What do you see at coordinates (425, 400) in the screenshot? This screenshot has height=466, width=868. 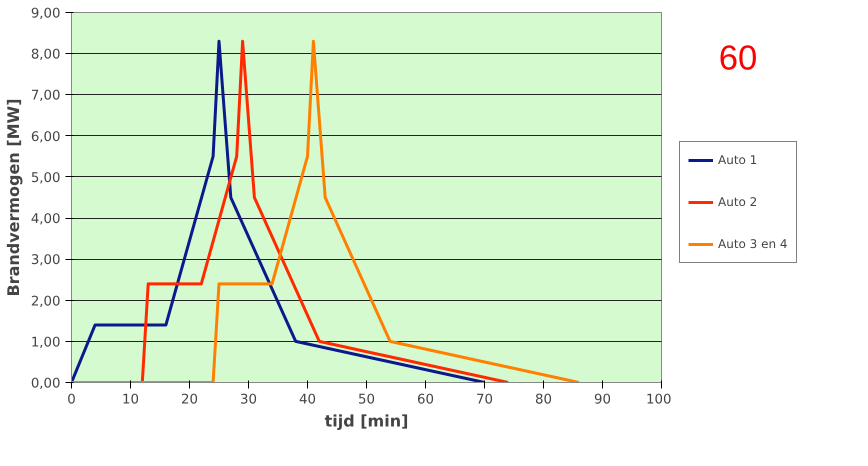 I see `x-tick-label: 60` at bounding box center [425, 400].